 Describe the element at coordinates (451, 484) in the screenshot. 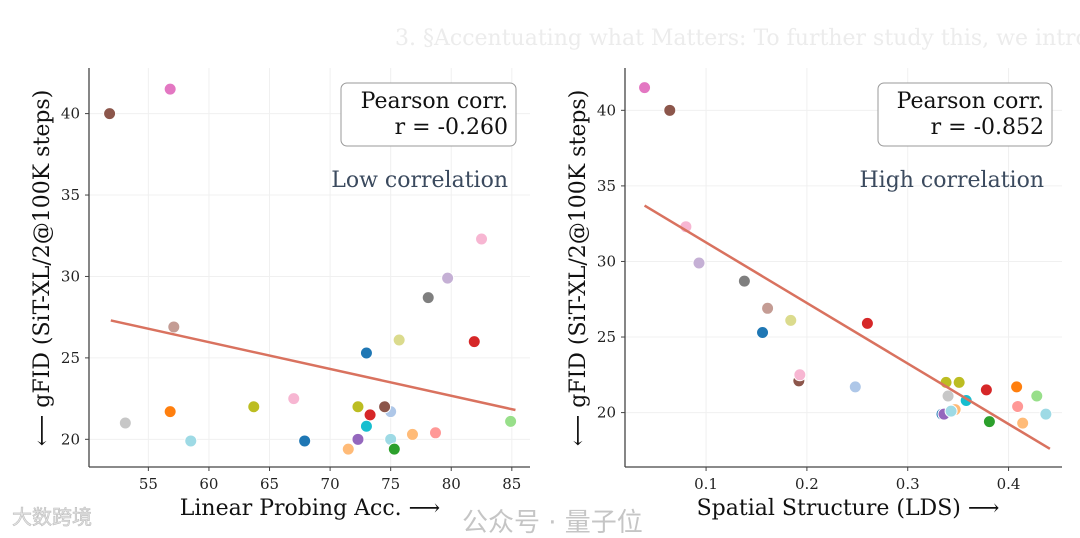

I see `x-tick-label: 80` at that location.